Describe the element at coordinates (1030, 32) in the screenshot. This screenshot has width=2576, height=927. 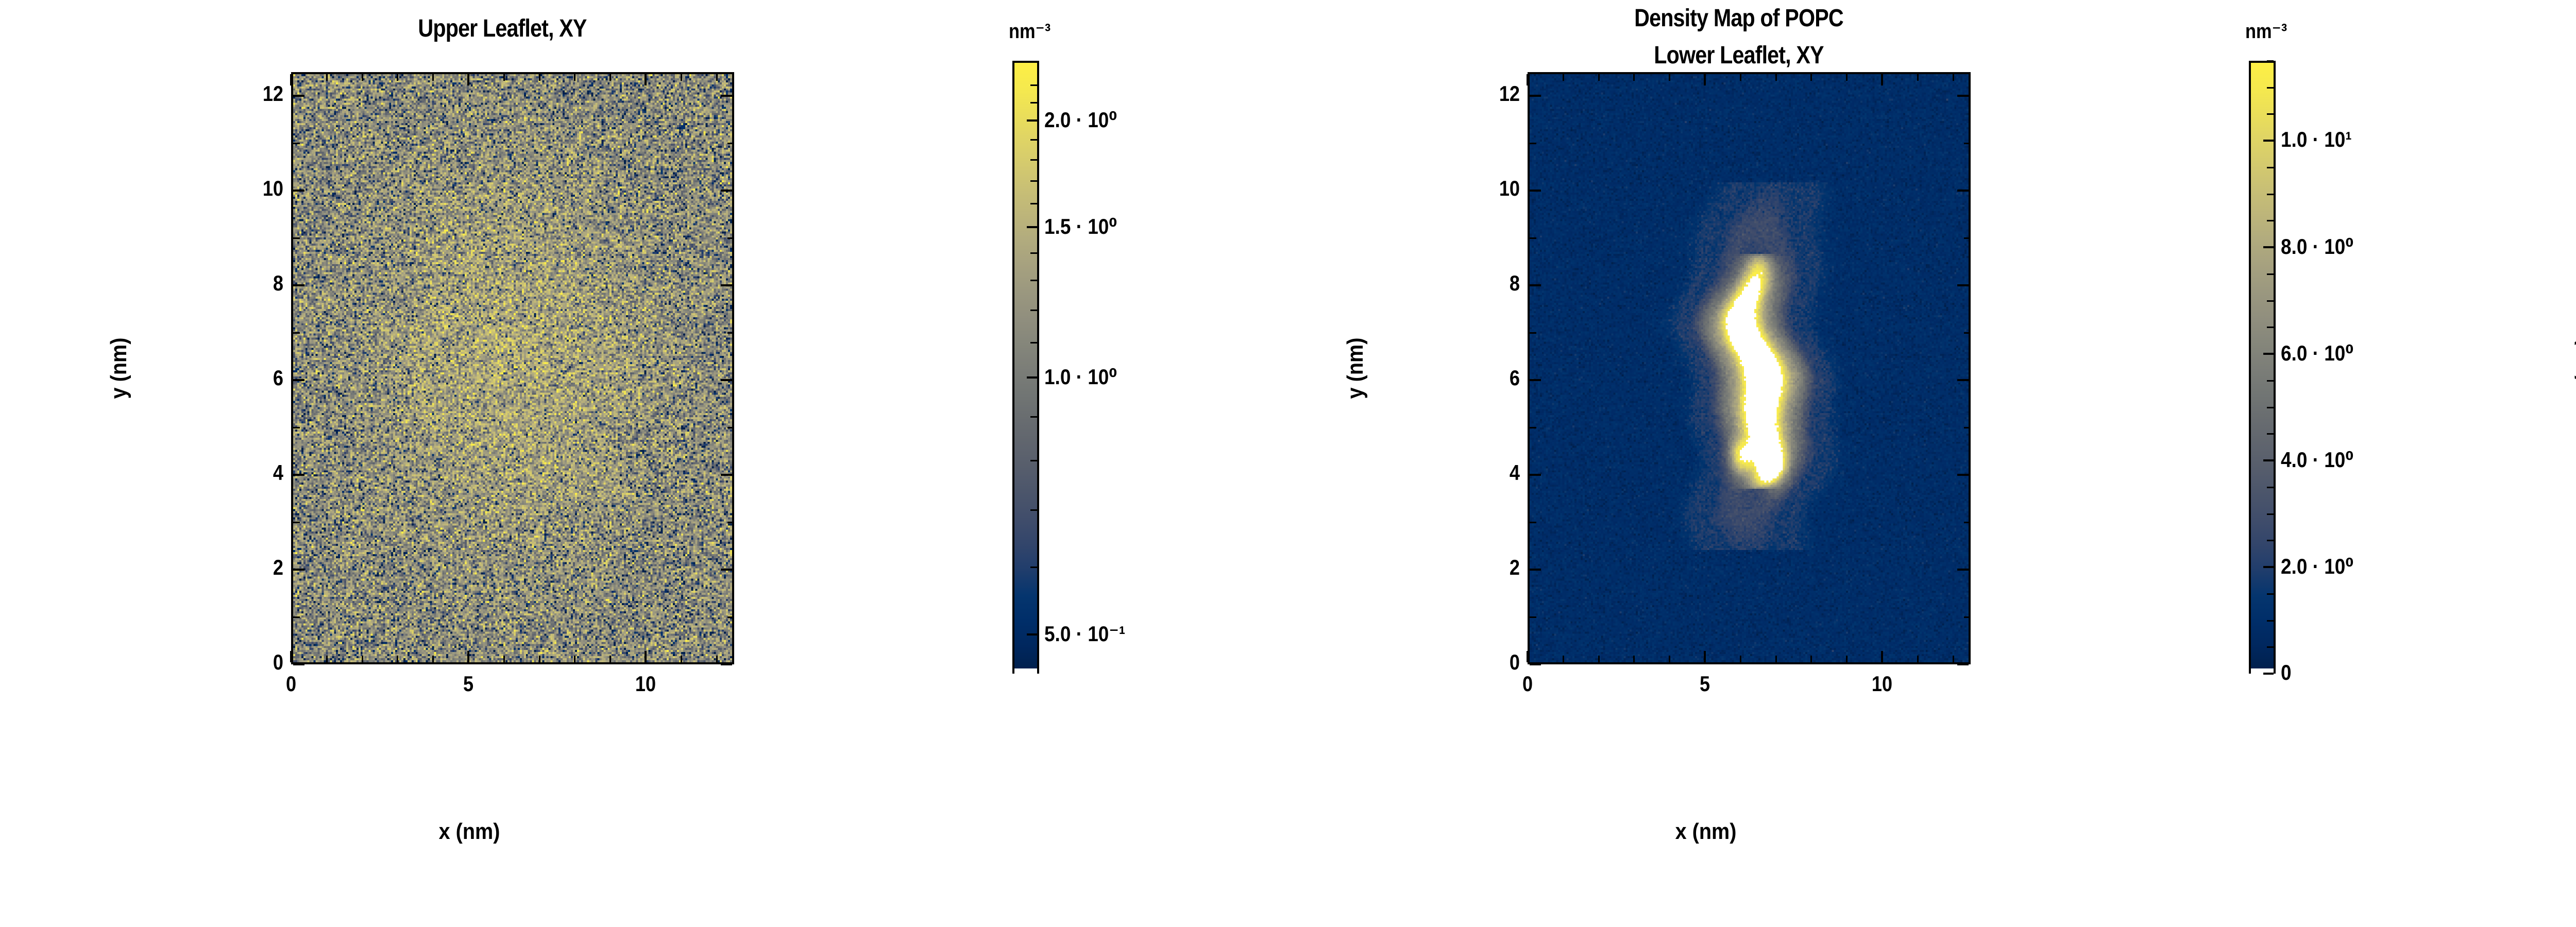
I see `panel-1-colorbar-unit: nm⁻³` at that location.